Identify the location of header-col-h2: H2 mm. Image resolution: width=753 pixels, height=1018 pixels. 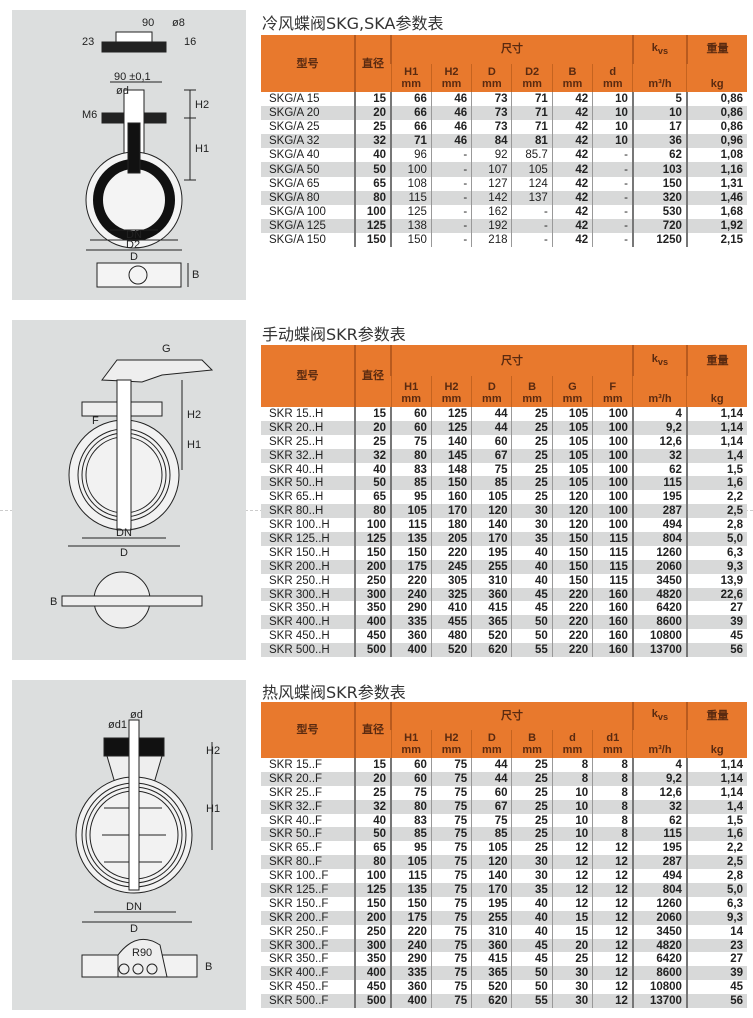
(451, 77).